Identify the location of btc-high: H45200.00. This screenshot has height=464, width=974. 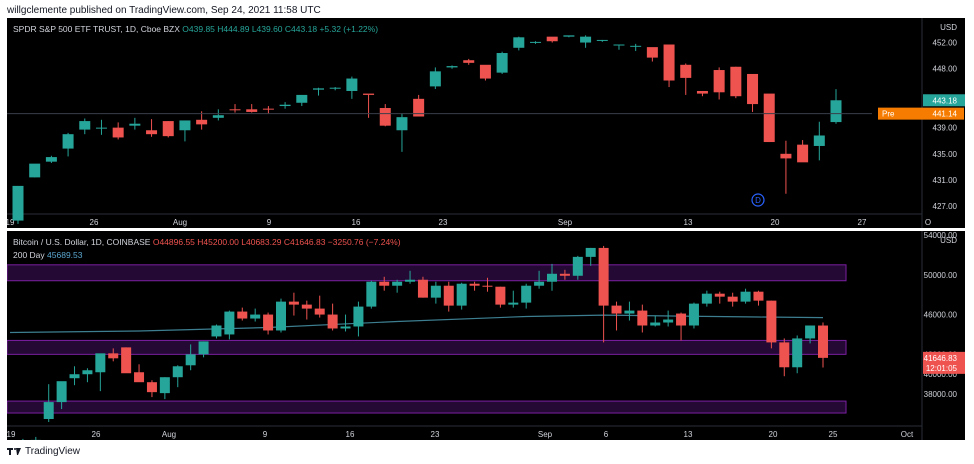
(218, 242).